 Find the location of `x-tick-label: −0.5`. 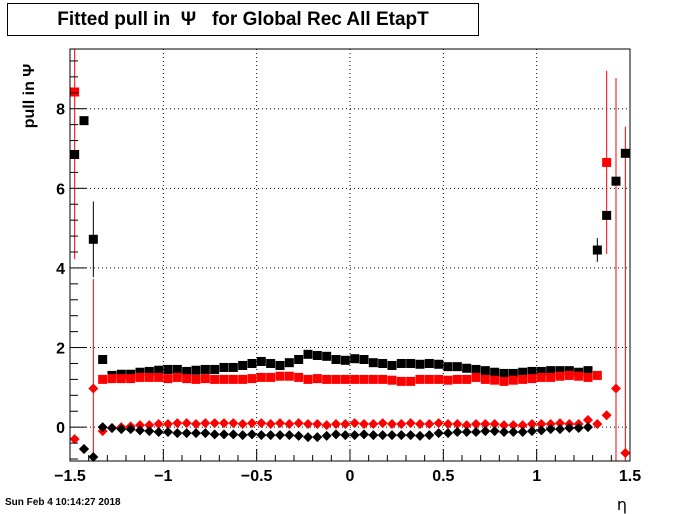

x-tick-label: −0.5 is located at coordinates (257, 476).